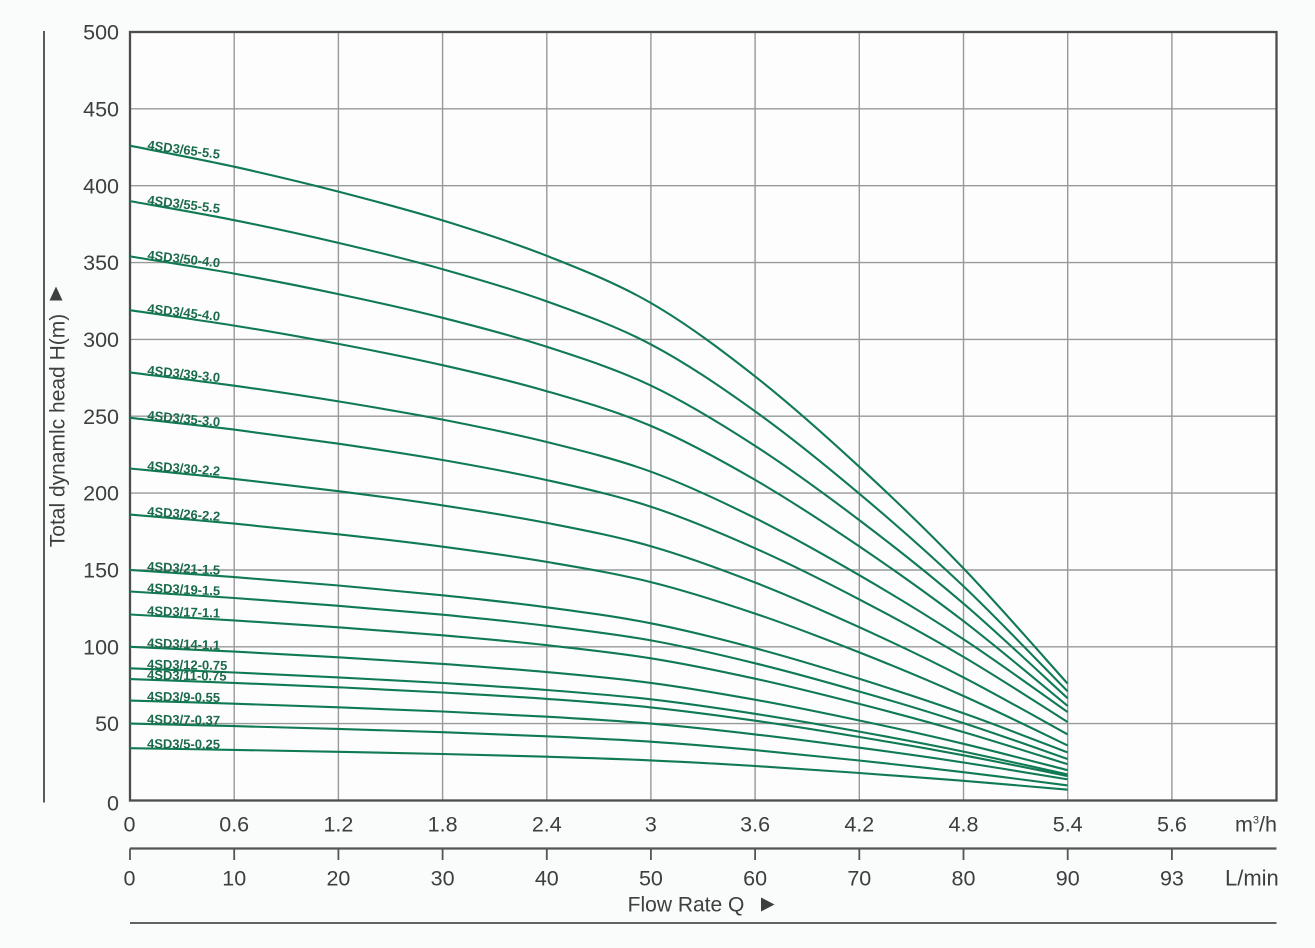 This screenshot has height=948, width=1315. I want to click on svg-text: 350, so click(101, 263).